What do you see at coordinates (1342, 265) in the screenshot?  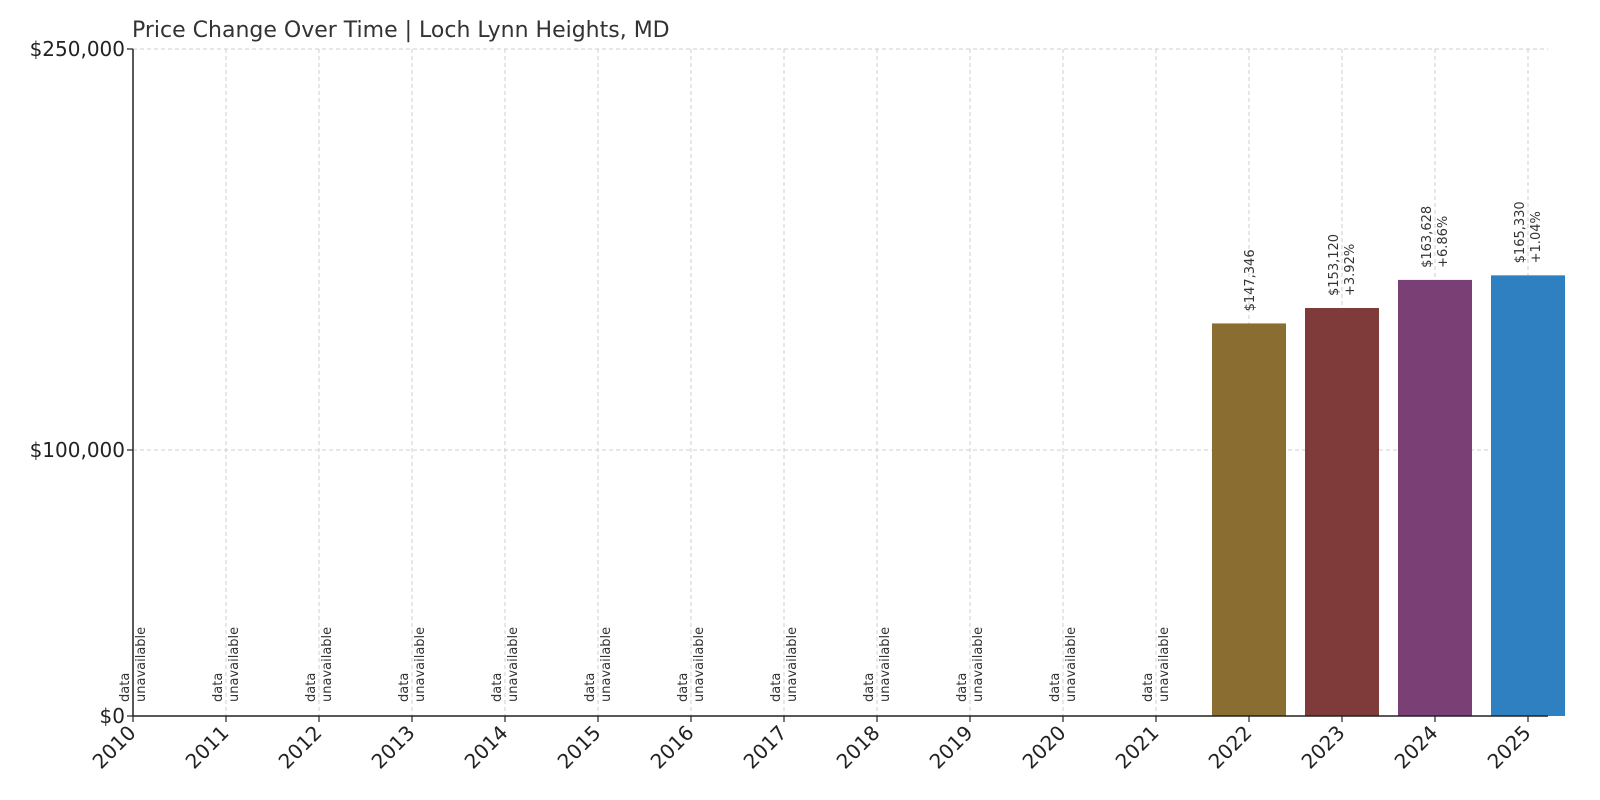 I see `bar-value-label: $153,120+3.92%` at bounding box center [1342, 265].